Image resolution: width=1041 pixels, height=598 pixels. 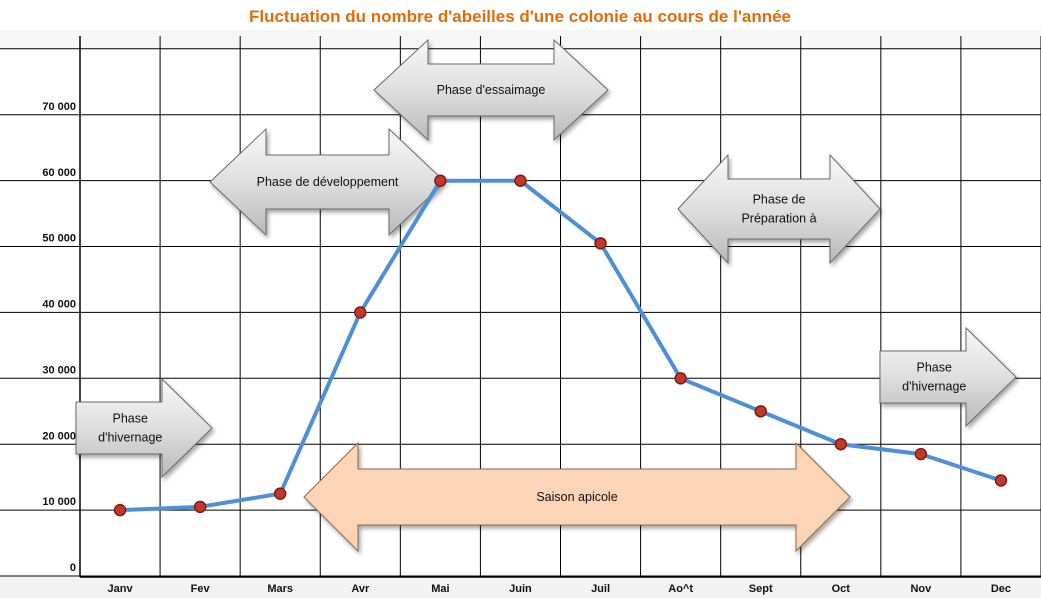 What do you see at coordinates (59, 502) in the screenshot?
I see `y-tick-label: 10 000` at bounding box center [59, 502].